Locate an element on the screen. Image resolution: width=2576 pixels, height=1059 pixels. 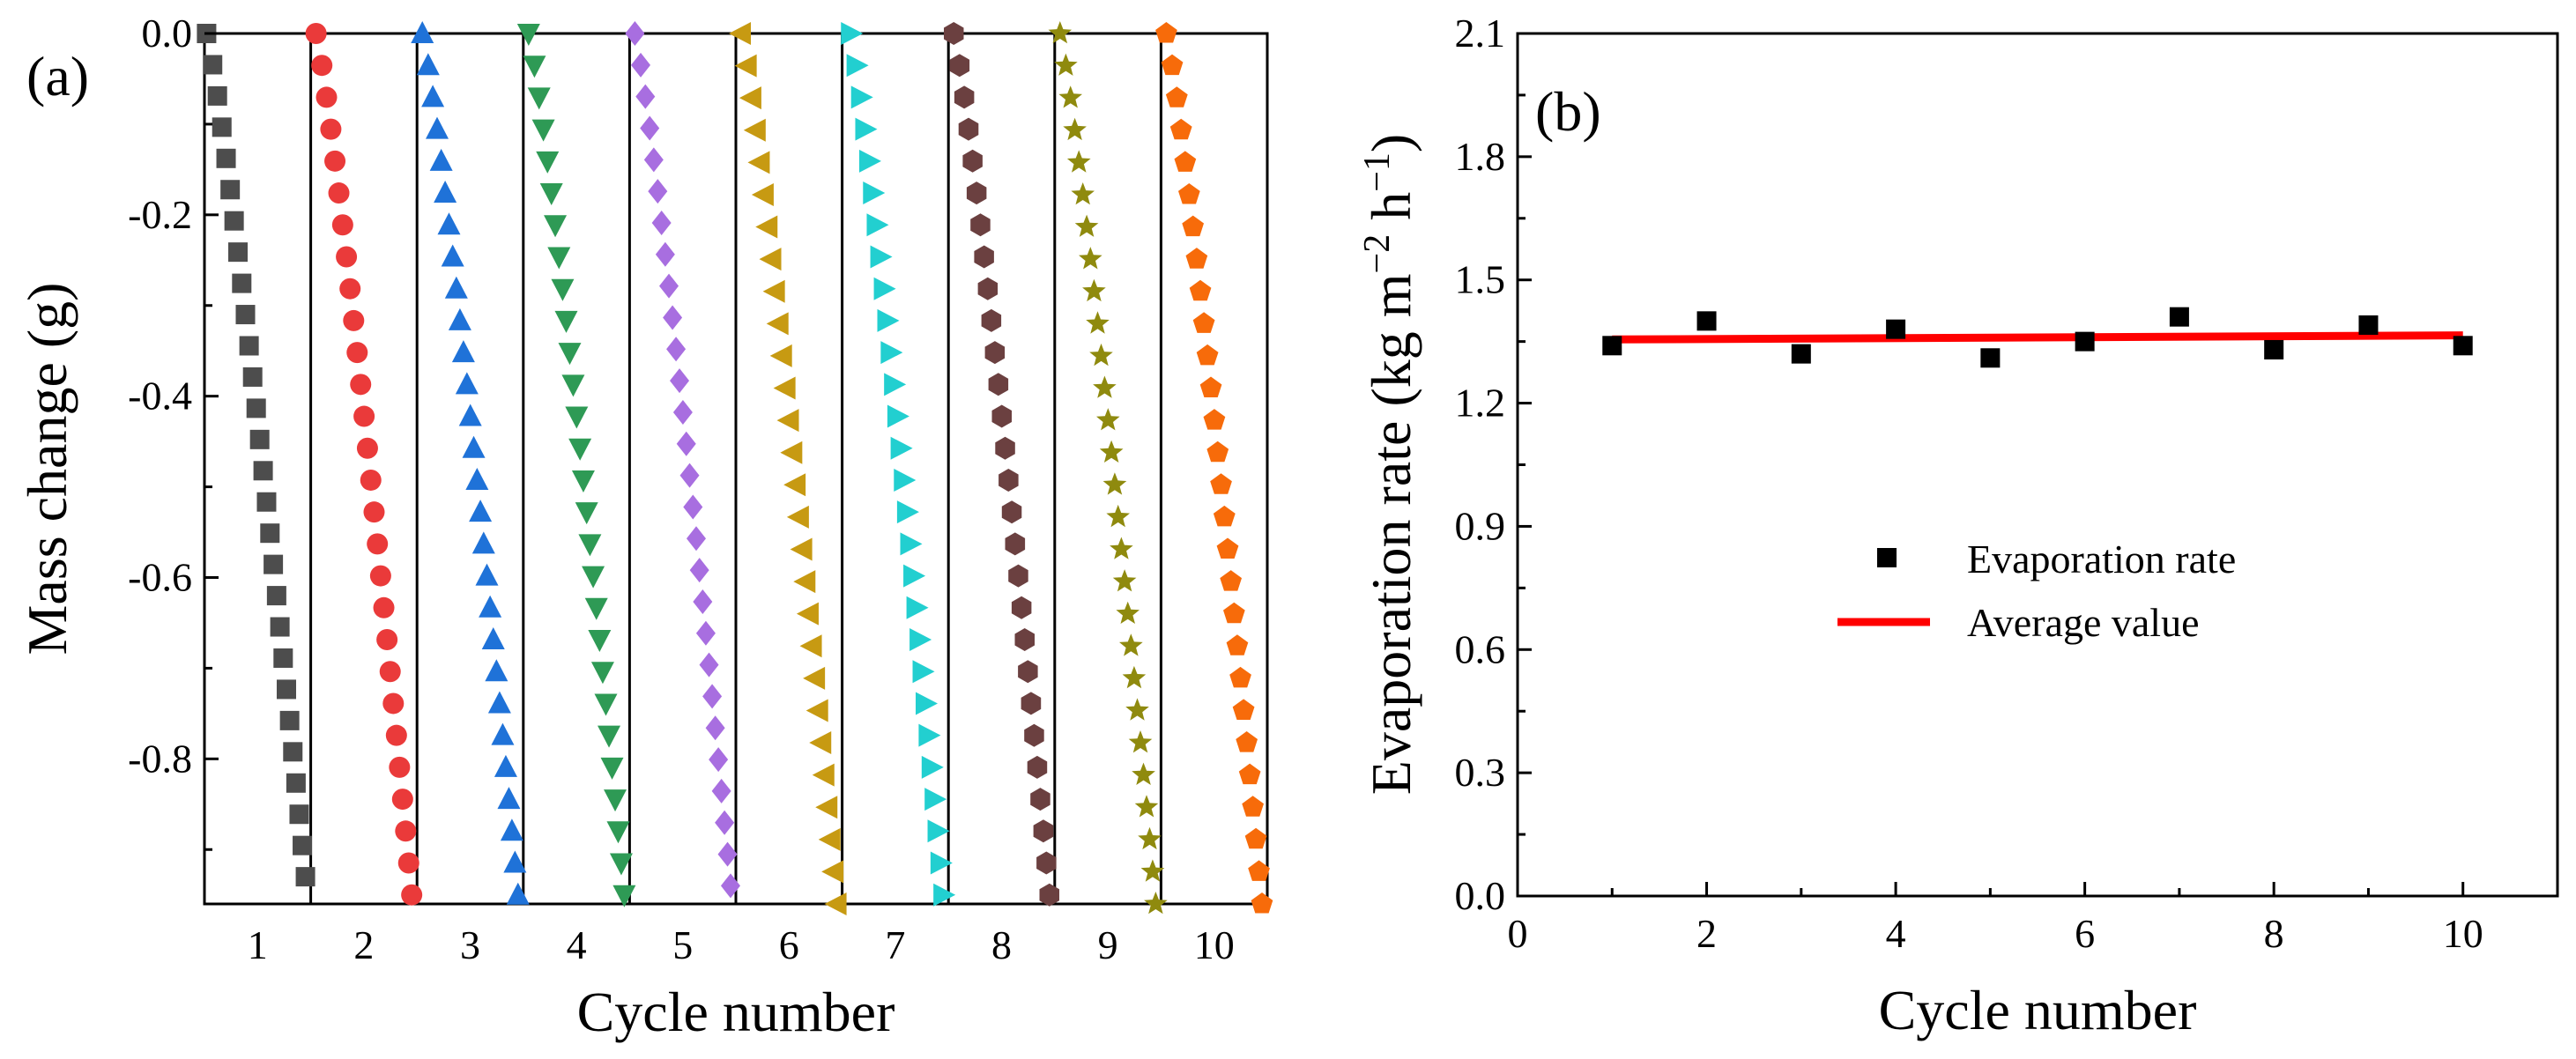
y-tick-label: 0.9 is located at coordinates (1480, 525).